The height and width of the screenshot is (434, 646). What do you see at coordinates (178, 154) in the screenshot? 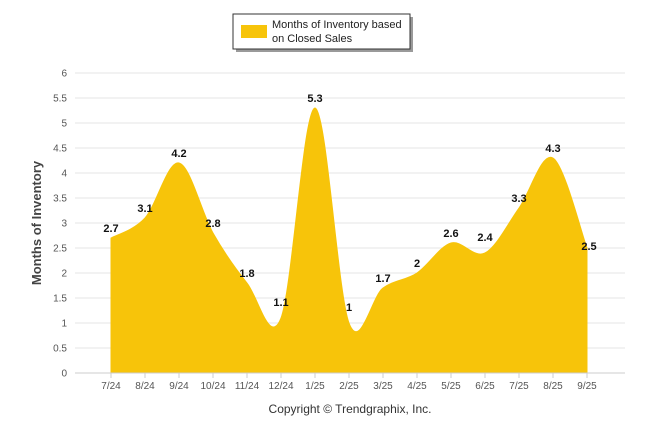
I see `data-label: 4.2` at bounding box center [178, 154].